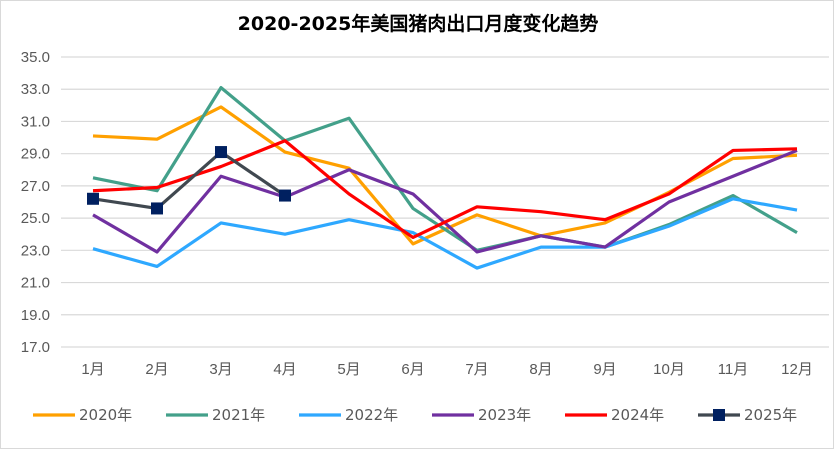 The image size is (834, 450). What do you see at coordinates (35, 315) in the screenshot?
I see `y-tick-label: 19.0` at bounding box center [35, 315].